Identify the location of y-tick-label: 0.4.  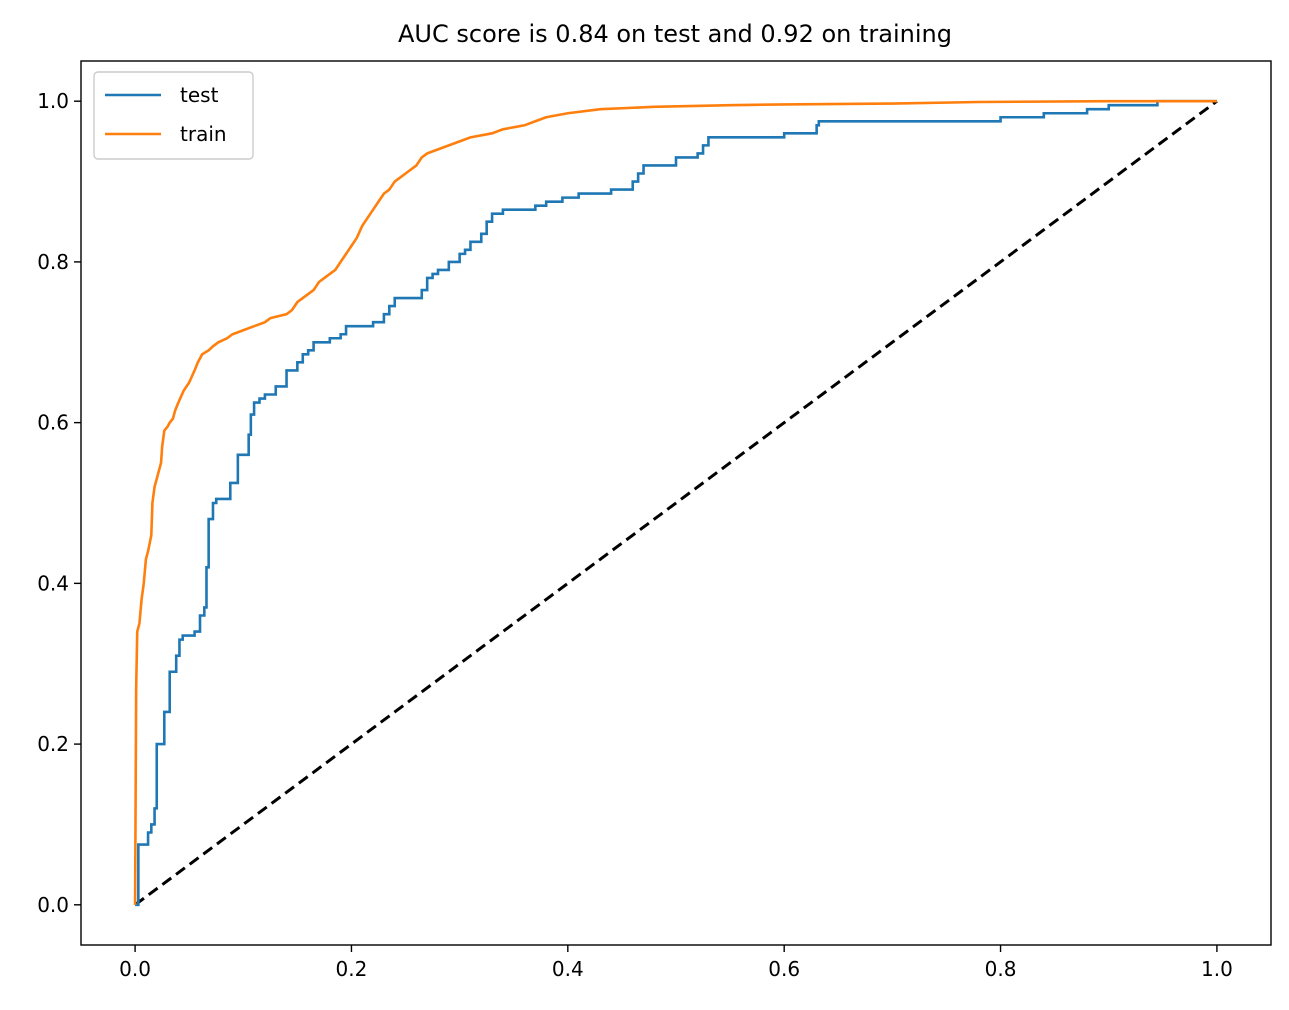
(53, 583).